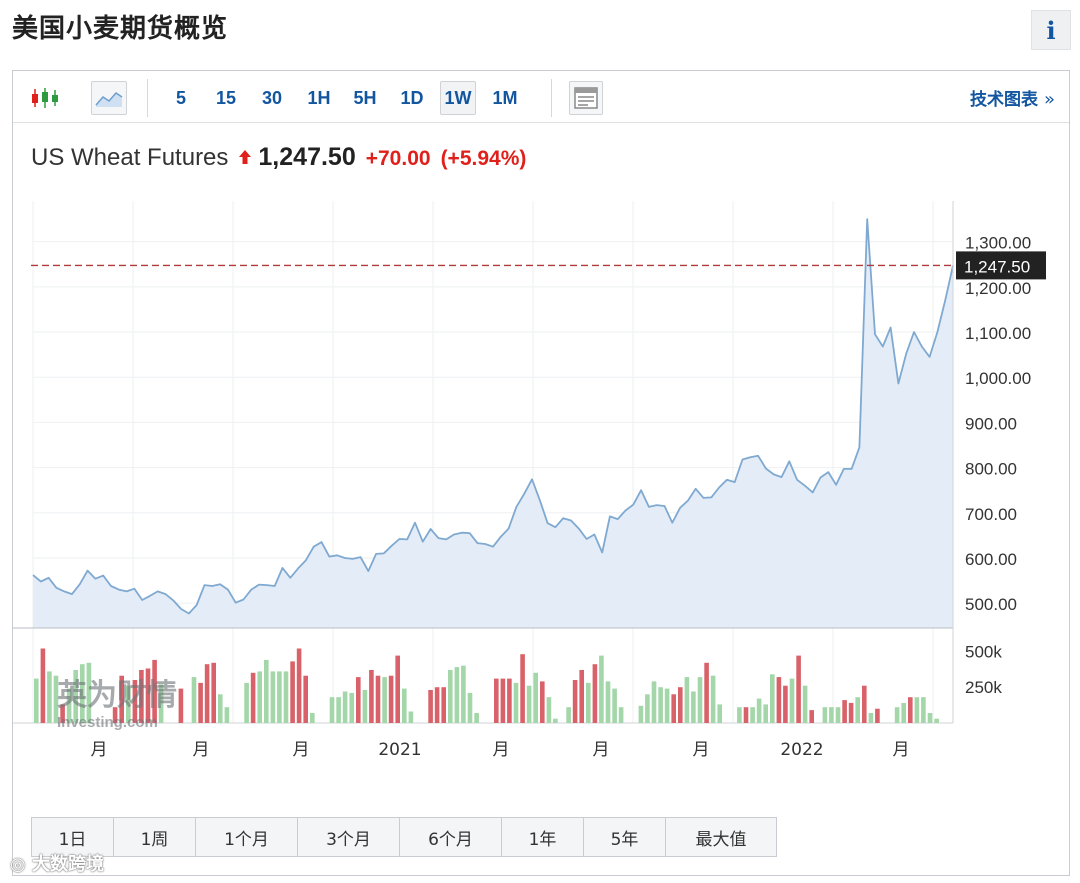 The image size is (1080, 883). I want to click on interval-30: 30, so click(272, 97).